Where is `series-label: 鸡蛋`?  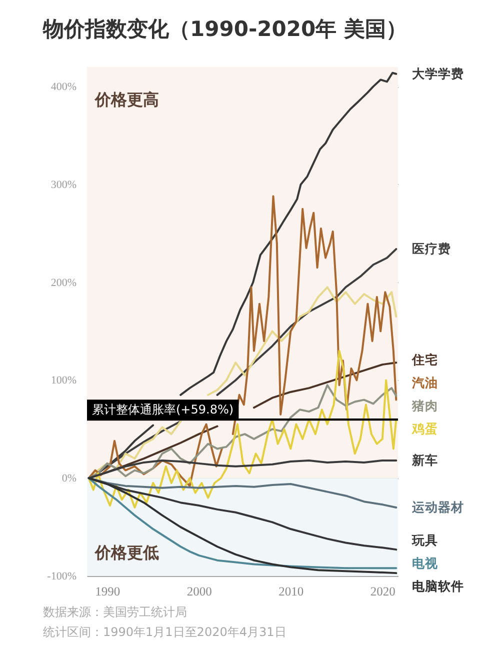
series-label: 鸡蛋 is located at coordinates (424, 428).